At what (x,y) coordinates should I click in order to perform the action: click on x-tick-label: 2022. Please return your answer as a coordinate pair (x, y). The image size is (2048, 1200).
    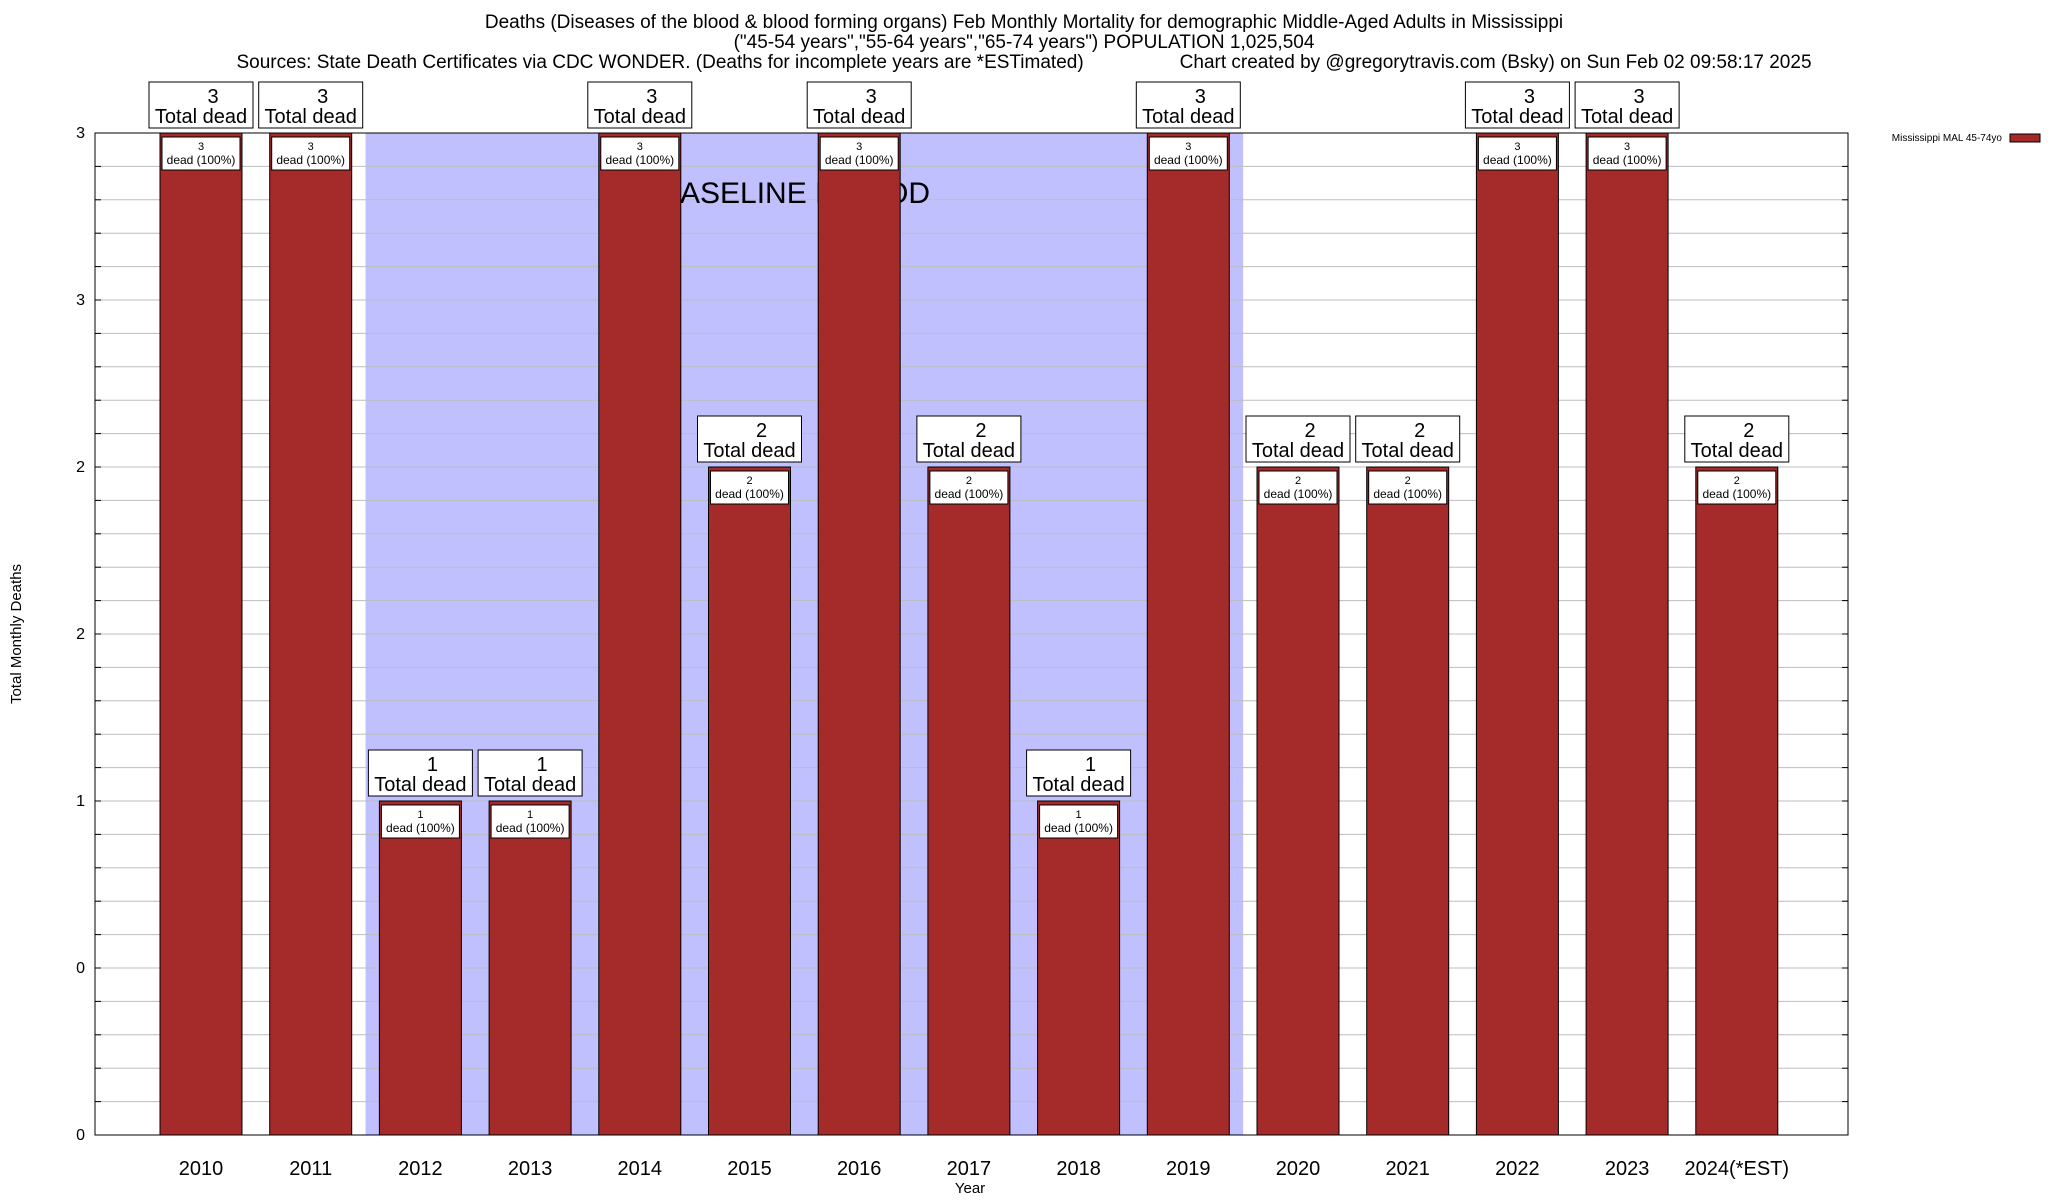
    Looking at the image, I should click on (1517, 1169).